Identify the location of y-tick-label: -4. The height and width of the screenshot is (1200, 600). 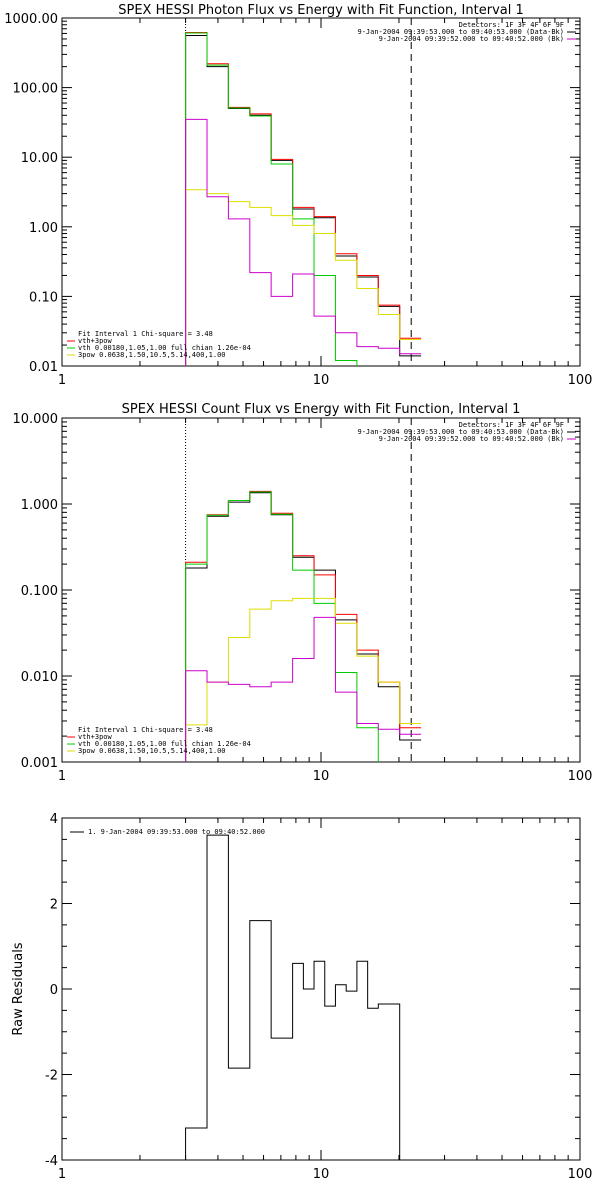
(51, 1161).